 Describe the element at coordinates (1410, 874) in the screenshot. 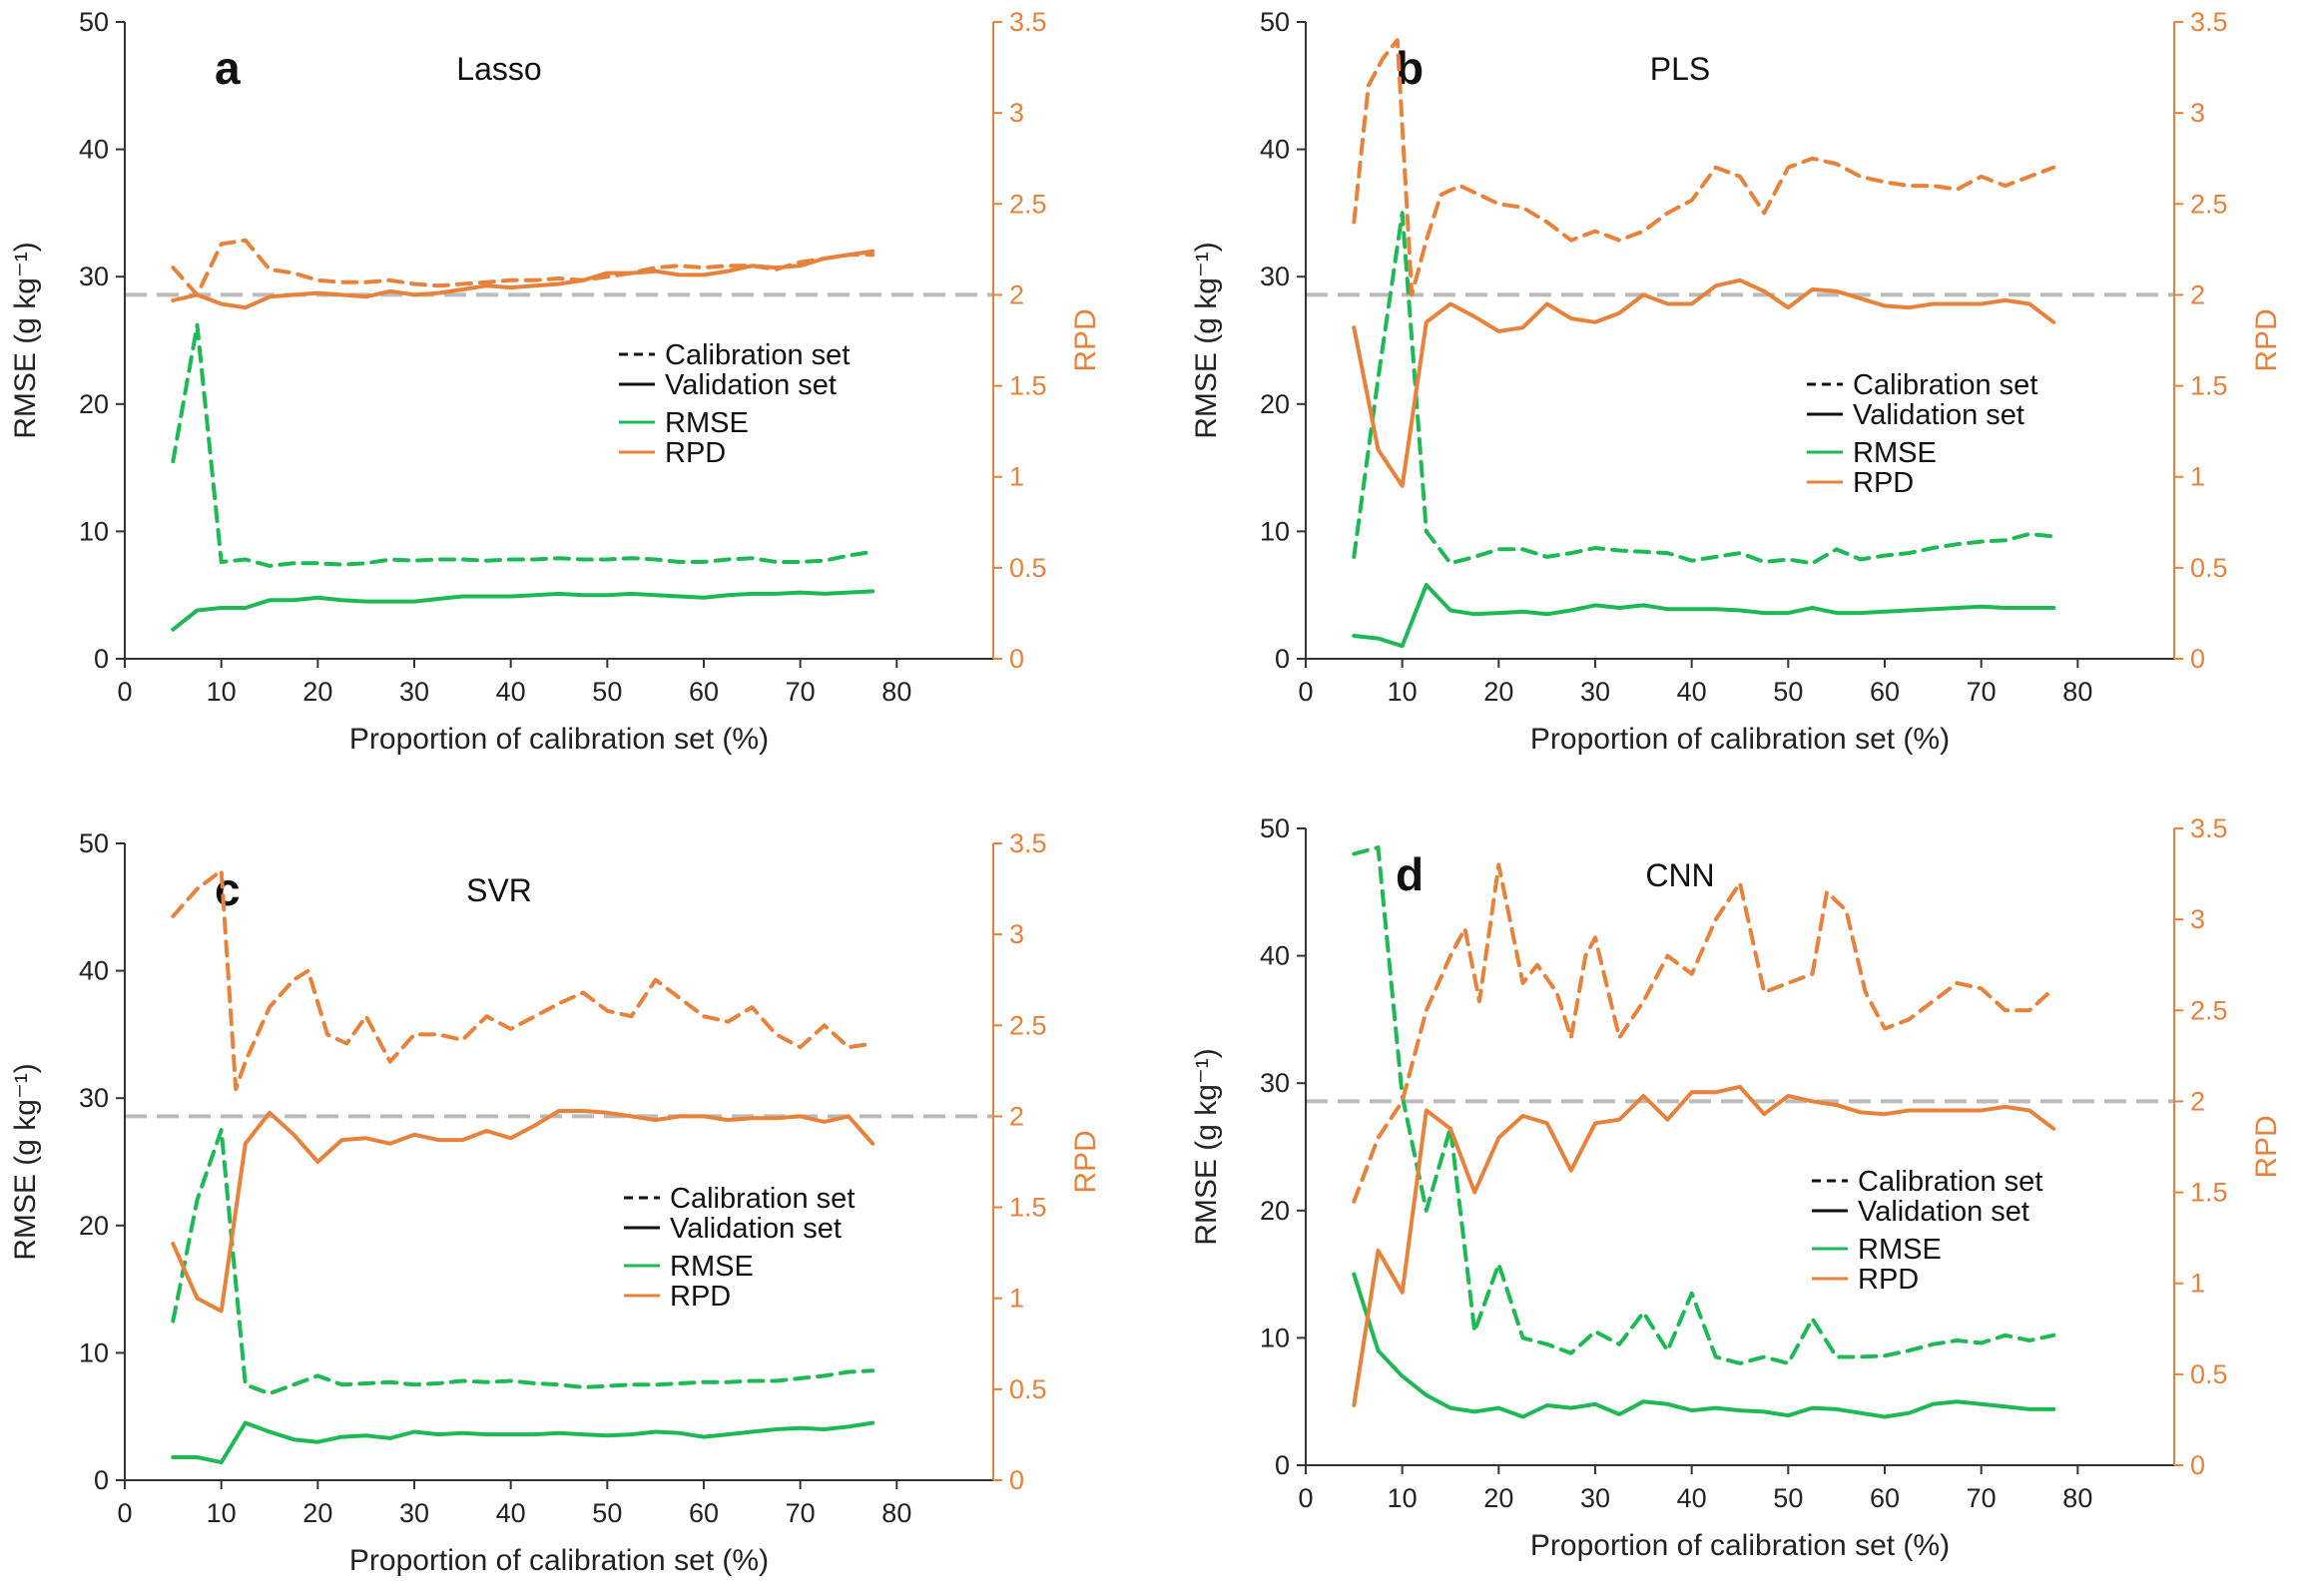

I see `panel-letter: d` at that location.